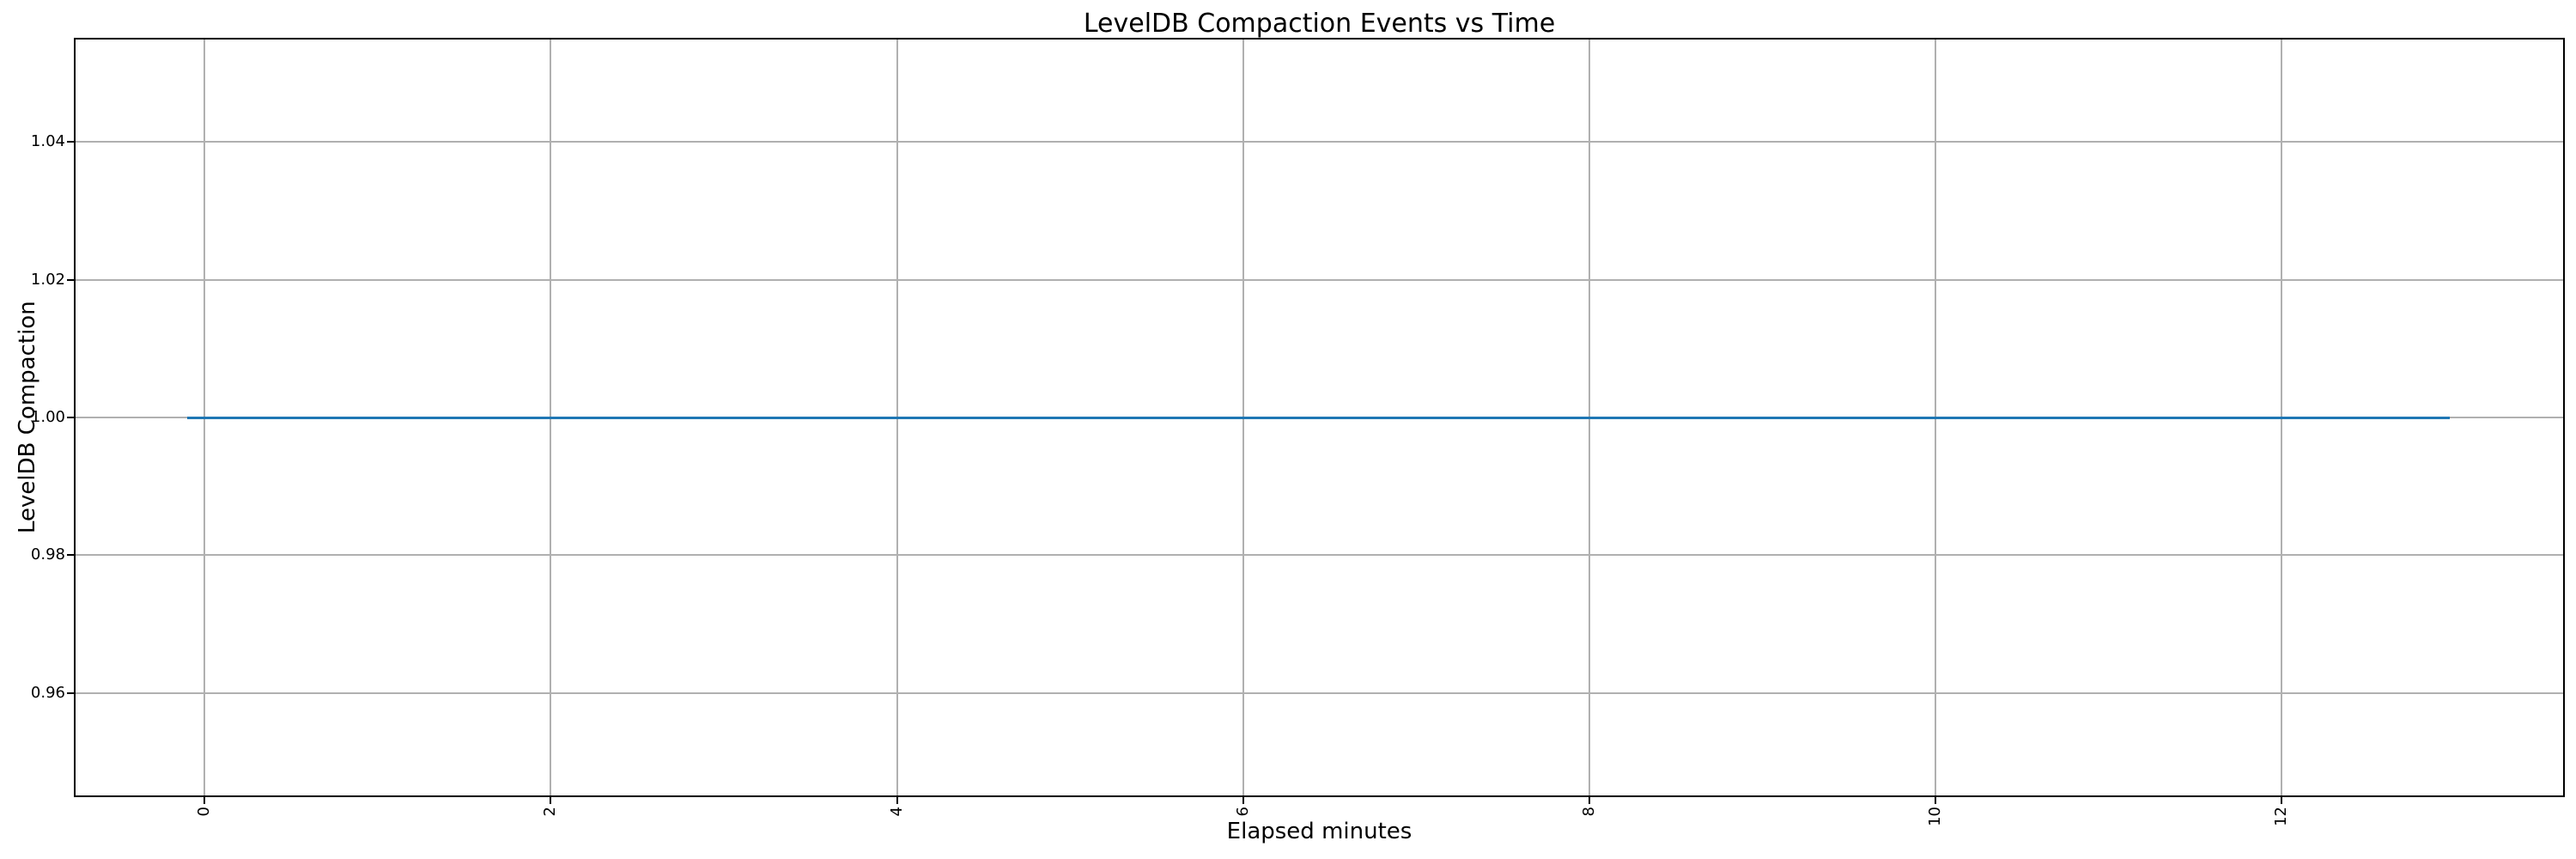 This screenshot has height=859, width=2576. What do you see at coordinates (1319, 417) in the screenshot?
I see `data-line` at bounding box center [1319, 417].